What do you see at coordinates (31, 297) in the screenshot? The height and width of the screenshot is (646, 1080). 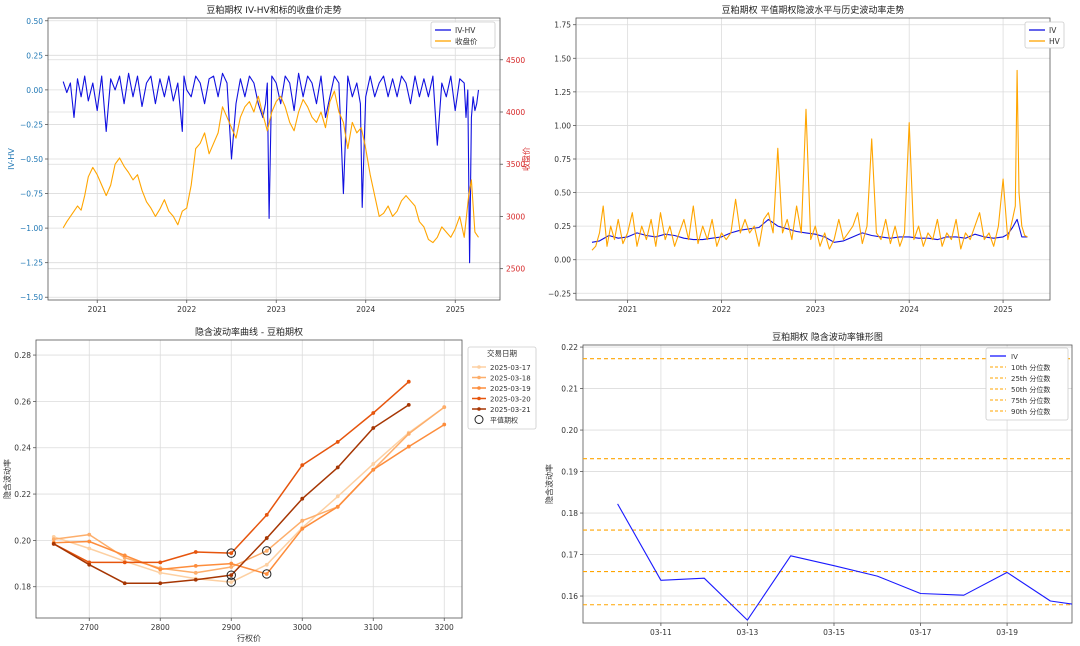 I see `y-tick-label: −1.50` at bounding box center [31, 297].